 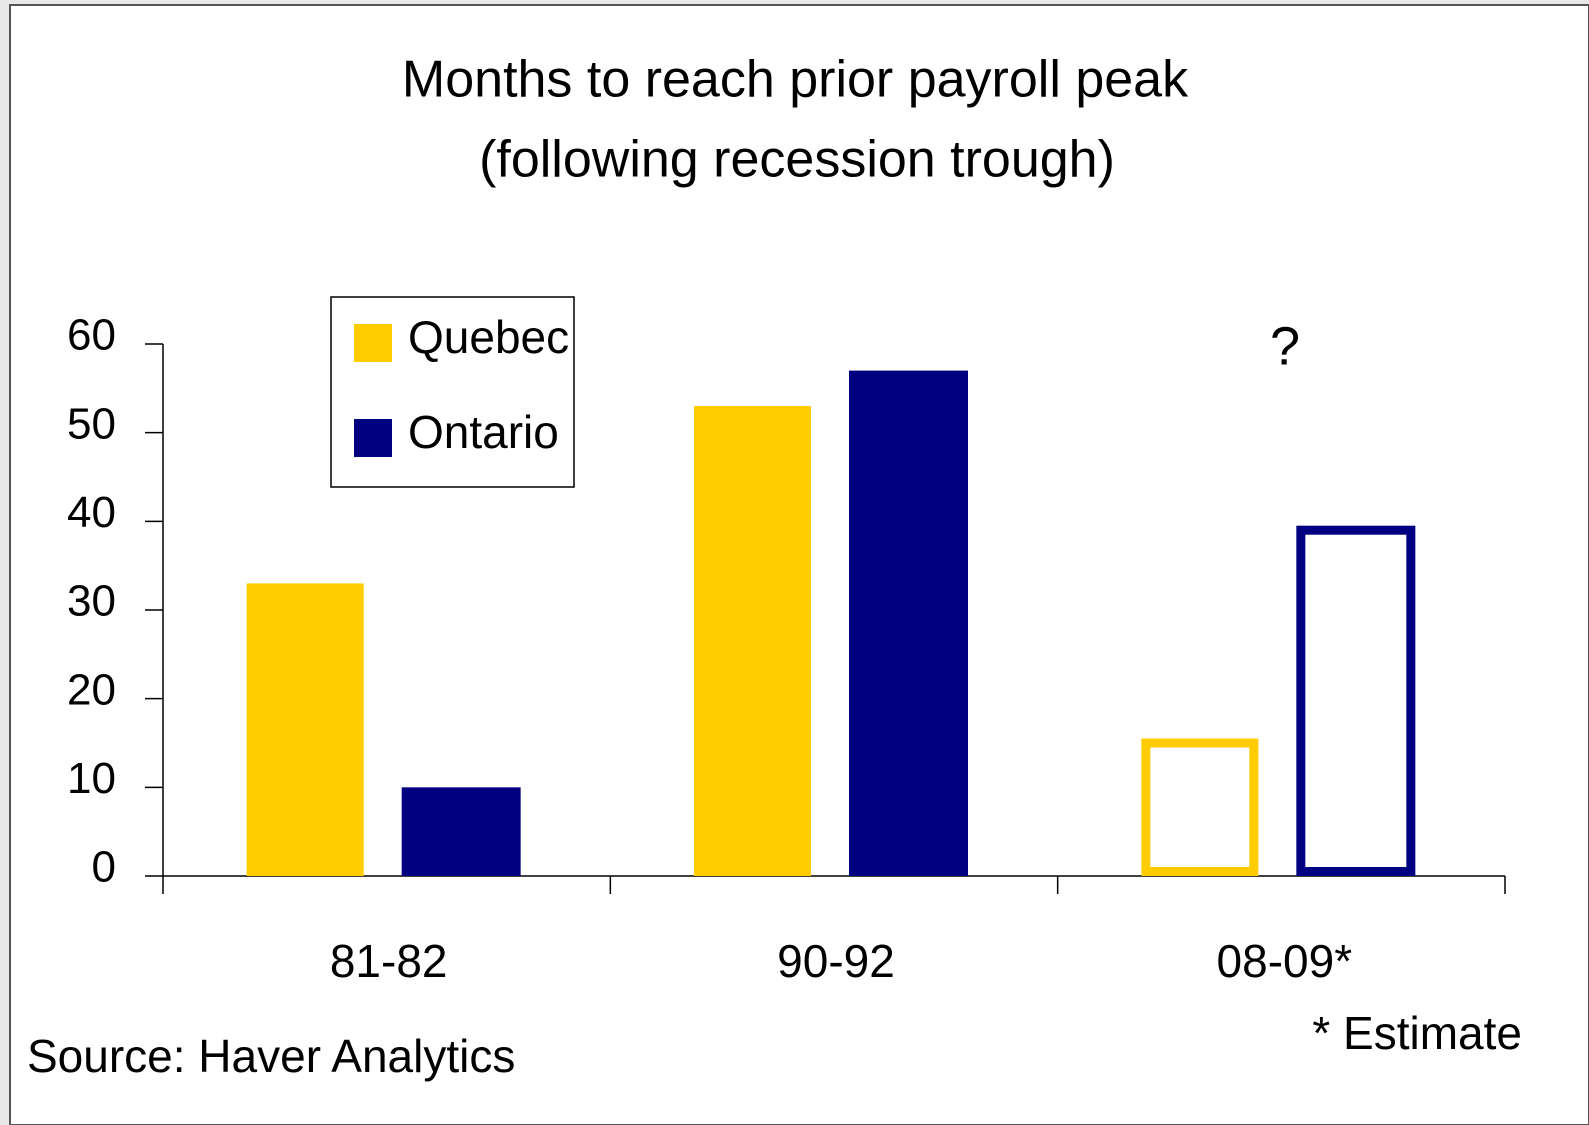 I want to click on y-tick-label: 10, so click(x=91, y=778).